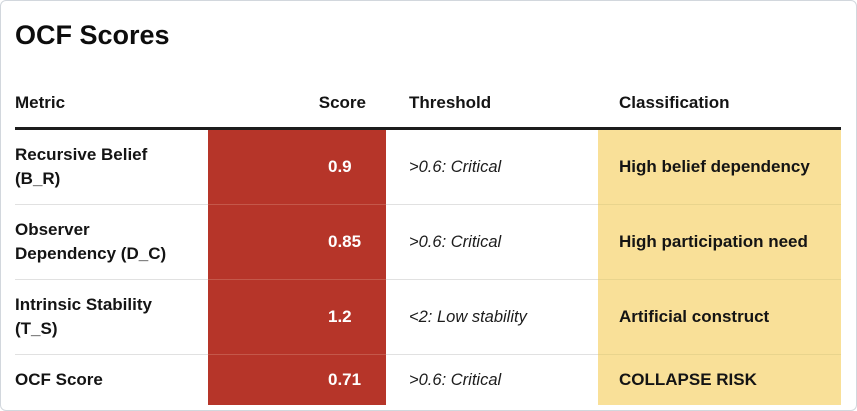 The width and height of the screenshot is (857, 411). Describe the element at coordinates (492, 90) in the screenshot. I see `column-header-threshold: Threshold` at that location.